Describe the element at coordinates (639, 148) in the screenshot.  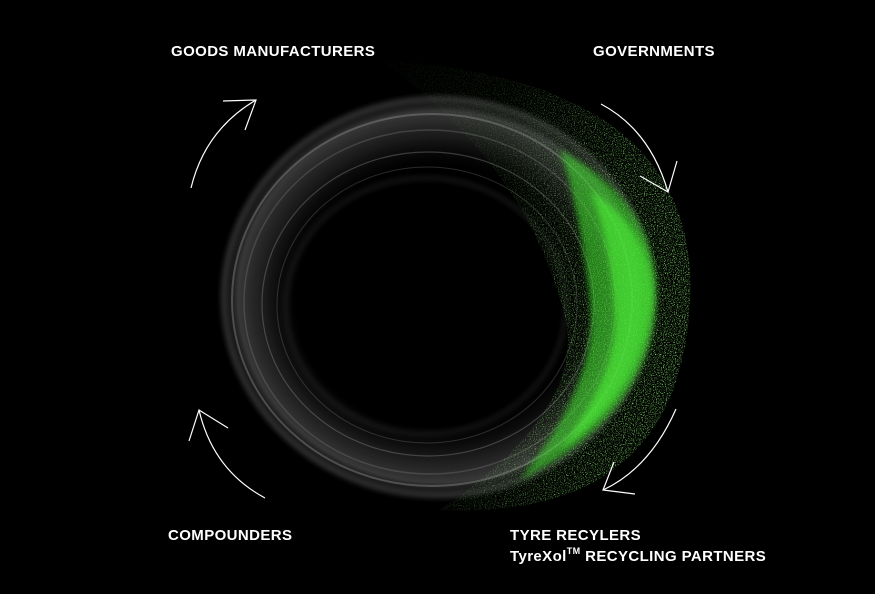
I see `cycle-arrow-top-right-icon` at that location.